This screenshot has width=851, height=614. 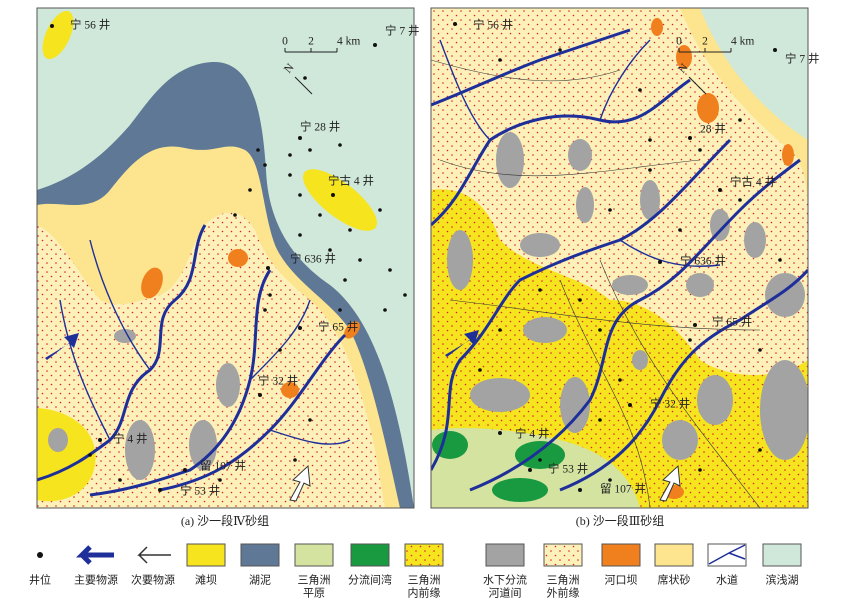 What do you see at coordinates (340, 200) in the screenshot?
I see `beach-bar` at bounding box center [340, 200].